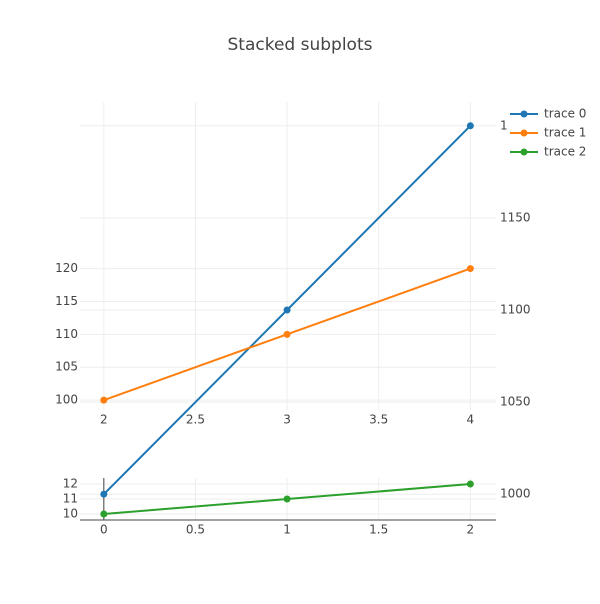 This screenshot has width=600, height=604. What do you see at coordinates (66, 301) in the screenshot?
I see `y-tick-label: 115` at bounding box center [66, 301].